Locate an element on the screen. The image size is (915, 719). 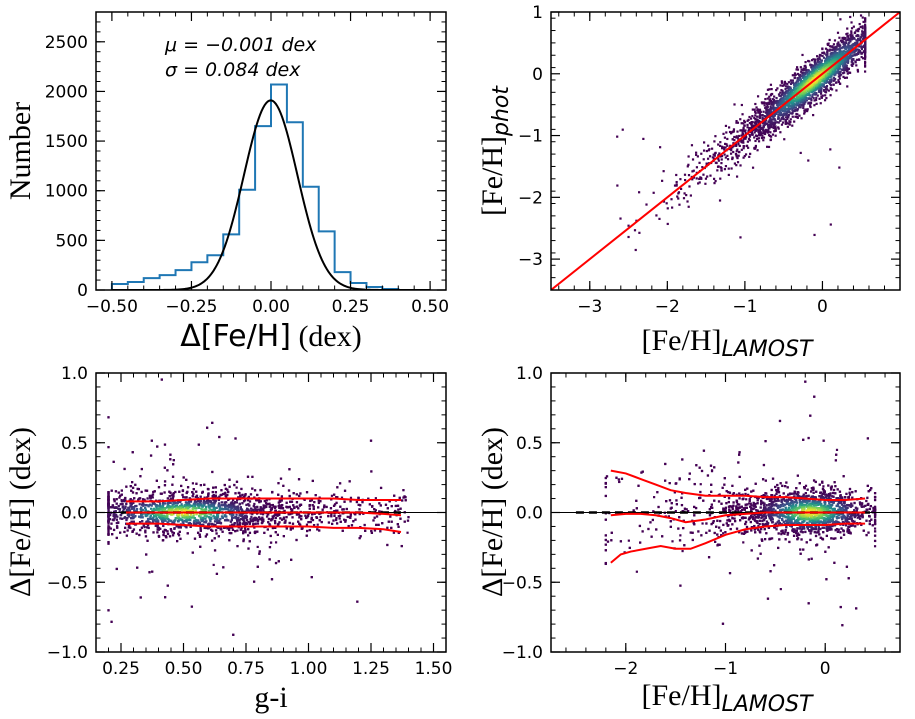
plot-area is located at coordinates (725, 151).